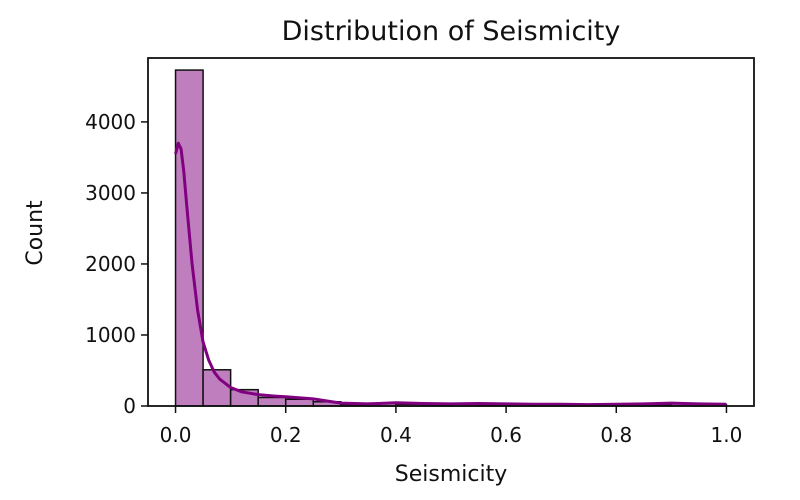 The width and height of the screenshot is (800, 500). What do you see at coordinates (176, 435) in the screenshot?
I see `x-tick-label: 0.0` at bounding box center [176, 435].